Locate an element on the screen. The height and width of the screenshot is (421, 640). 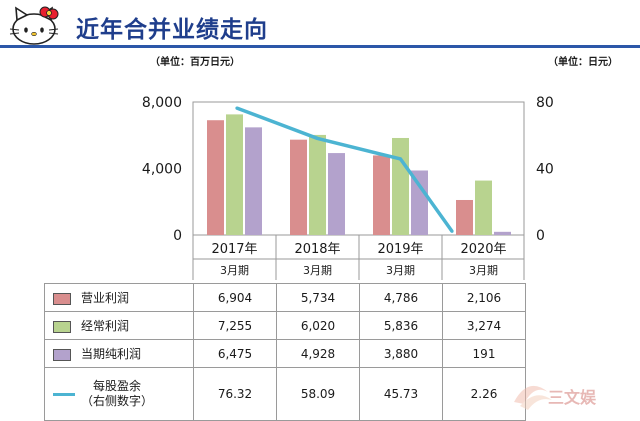
series-label-cell: 每股盈余 （右侧数字） is located at coordinates (119, 394).